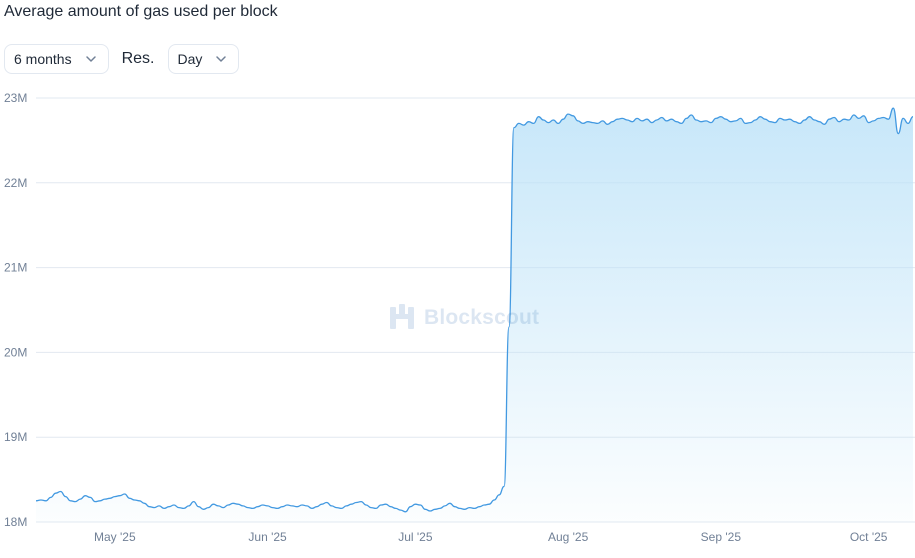 The height and width of the screenshot is (558, 915). I want to click on x-tick-label: May '25, so click(115, 537).